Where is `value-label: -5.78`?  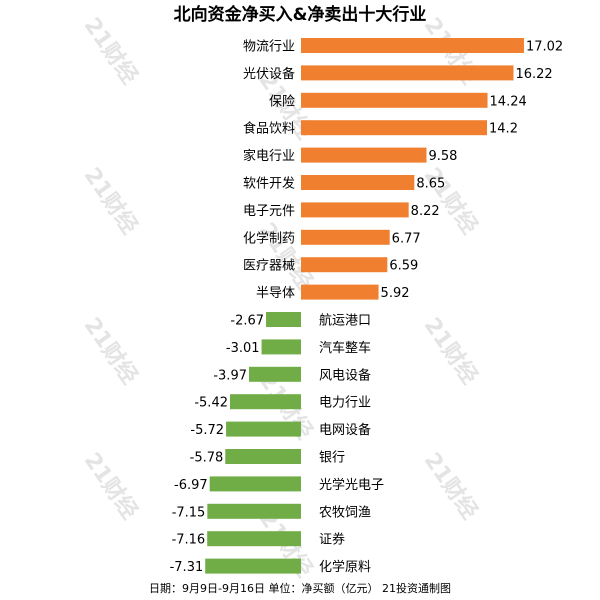 value-label: -5.78 is located at coordinates (207, 458).